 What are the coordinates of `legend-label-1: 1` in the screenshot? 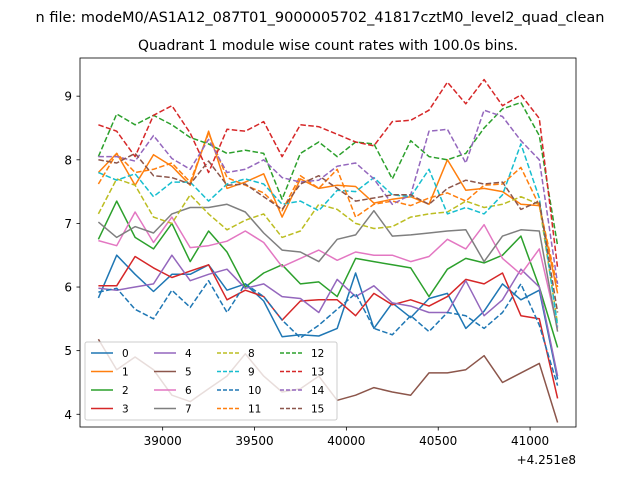 It's located at (125, 373).